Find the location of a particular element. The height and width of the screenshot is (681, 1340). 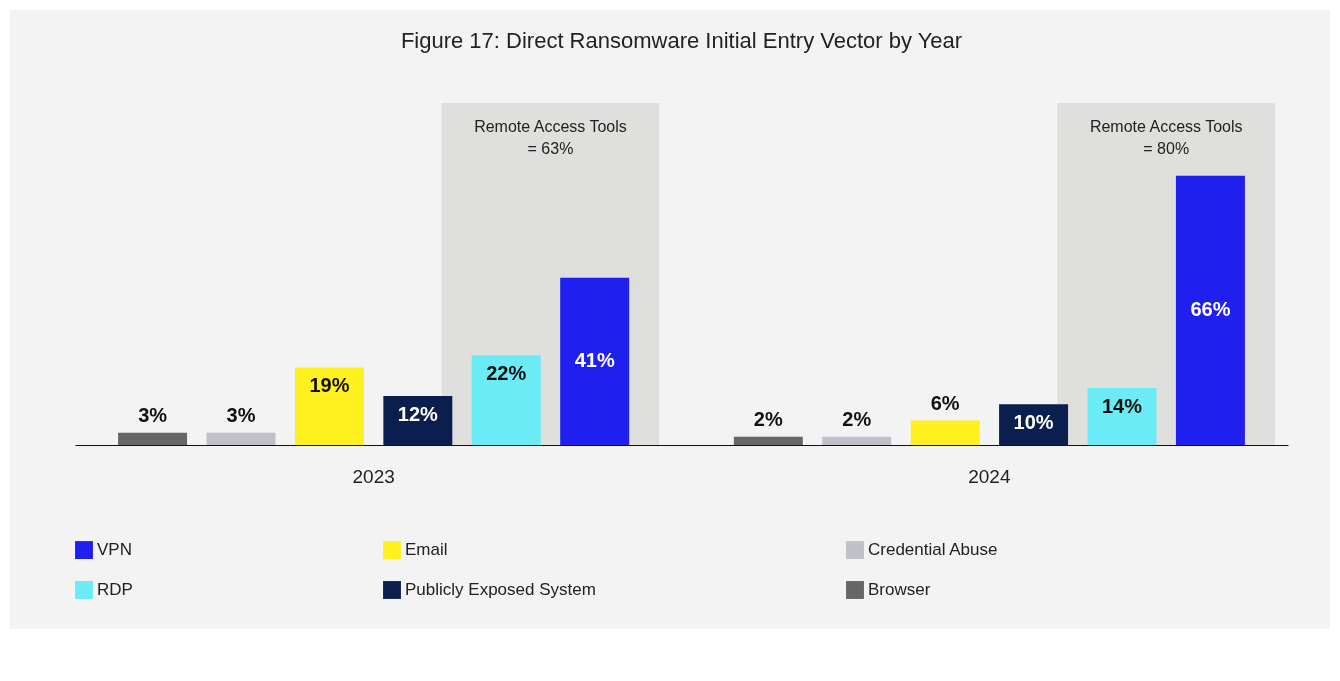

legend-label: Browser is located at coordinates (899, 589).